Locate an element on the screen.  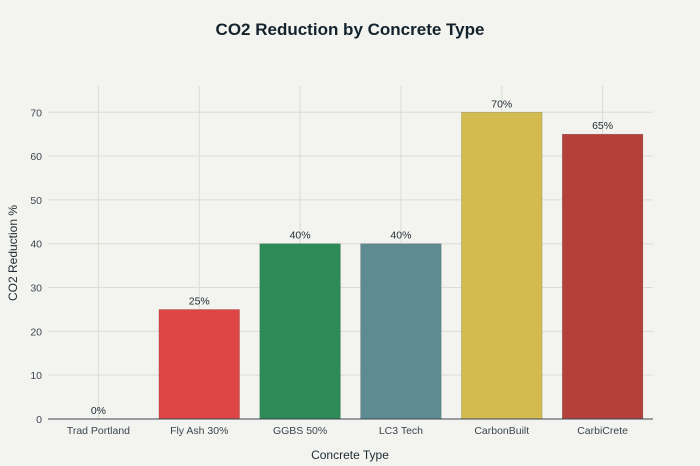
x-tick-label: CarbiCrete is located at coordinates (602, 431).